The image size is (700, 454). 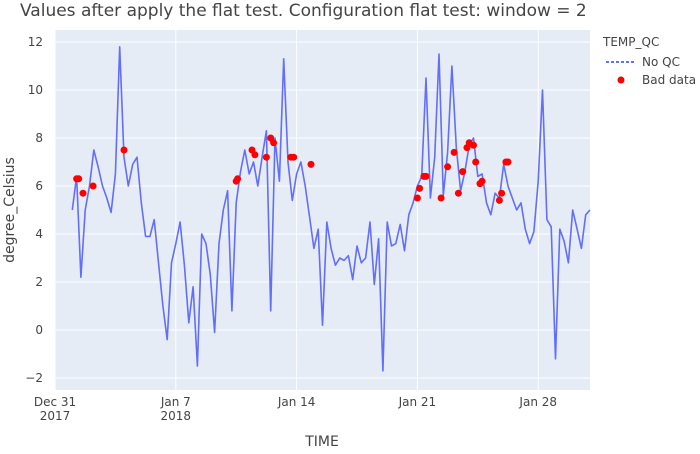 I want to click on x-tick-label: Jan 28, so click(x=537, y=402).